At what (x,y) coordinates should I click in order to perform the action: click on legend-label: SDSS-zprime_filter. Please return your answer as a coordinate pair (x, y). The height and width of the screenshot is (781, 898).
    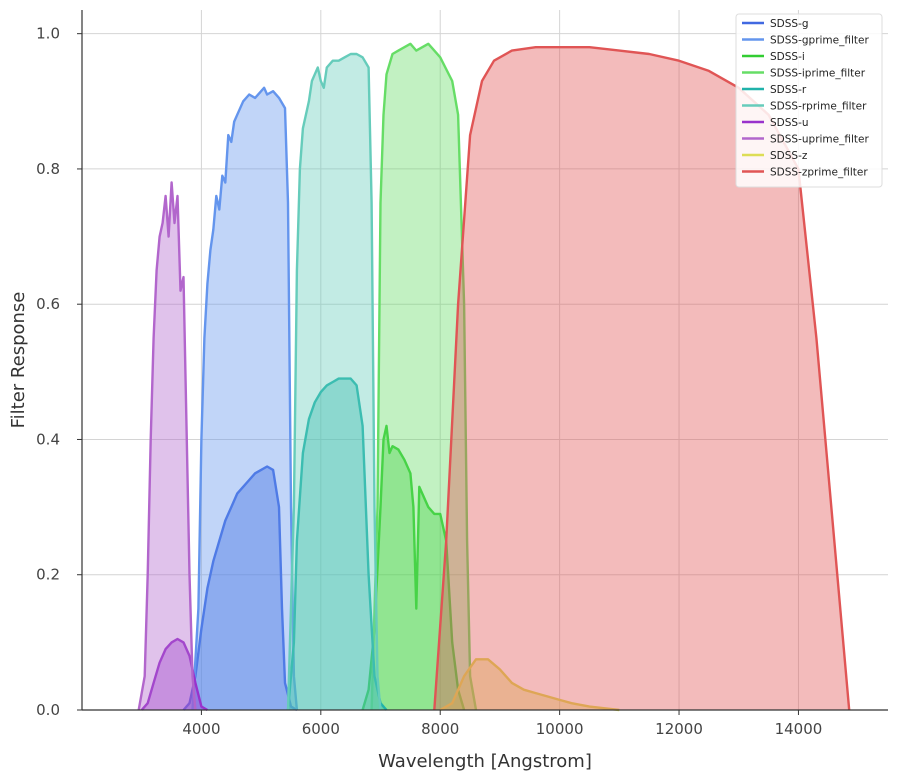
    Looking at the image, I should click on (819, 173).